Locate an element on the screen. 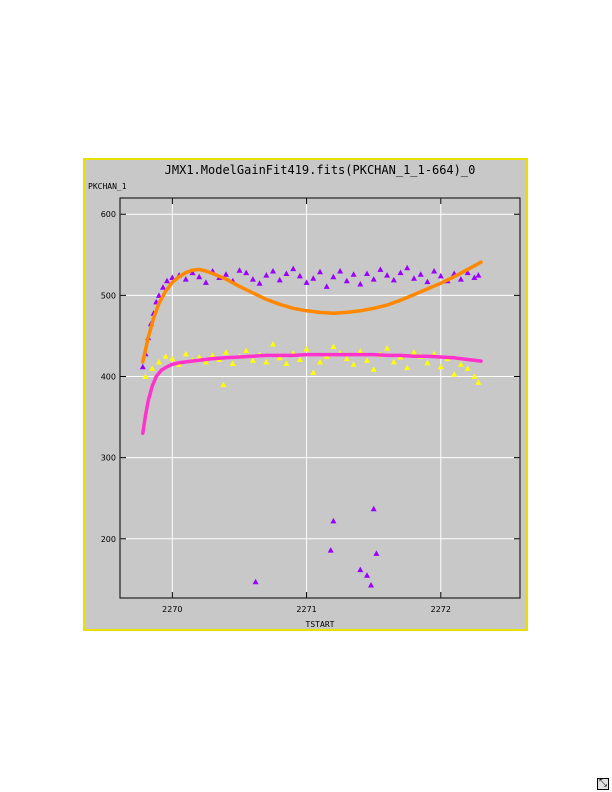  y-tick-label: 300 is located at coordinates (108, 458).